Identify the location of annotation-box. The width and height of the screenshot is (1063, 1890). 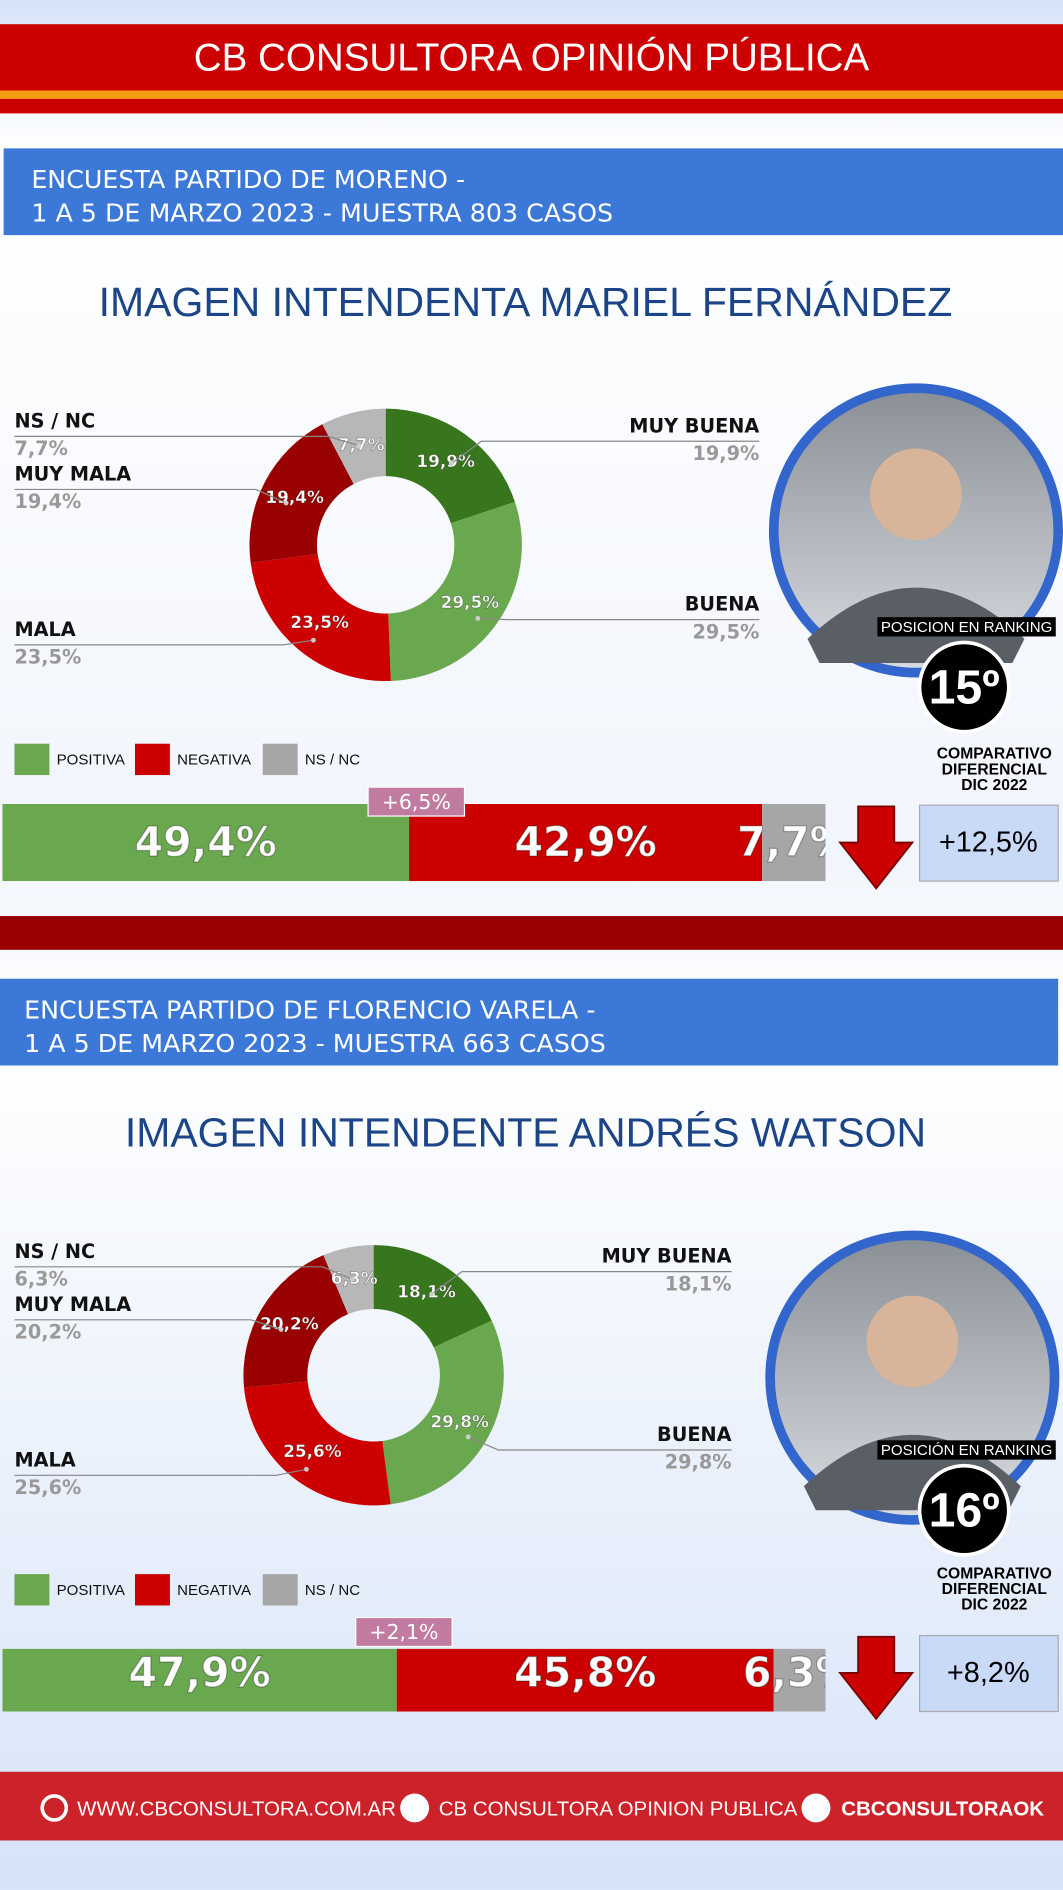
(404, 1632).